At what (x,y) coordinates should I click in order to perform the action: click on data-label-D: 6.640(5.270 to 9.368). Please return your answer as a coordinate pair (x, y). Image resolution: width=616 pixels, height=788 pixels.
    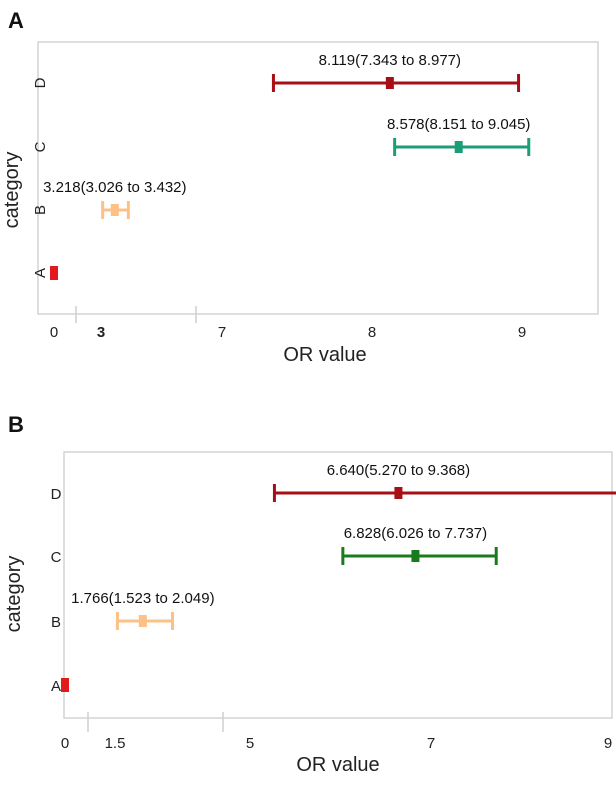
    Looking at the image, I should click on (398, 470).